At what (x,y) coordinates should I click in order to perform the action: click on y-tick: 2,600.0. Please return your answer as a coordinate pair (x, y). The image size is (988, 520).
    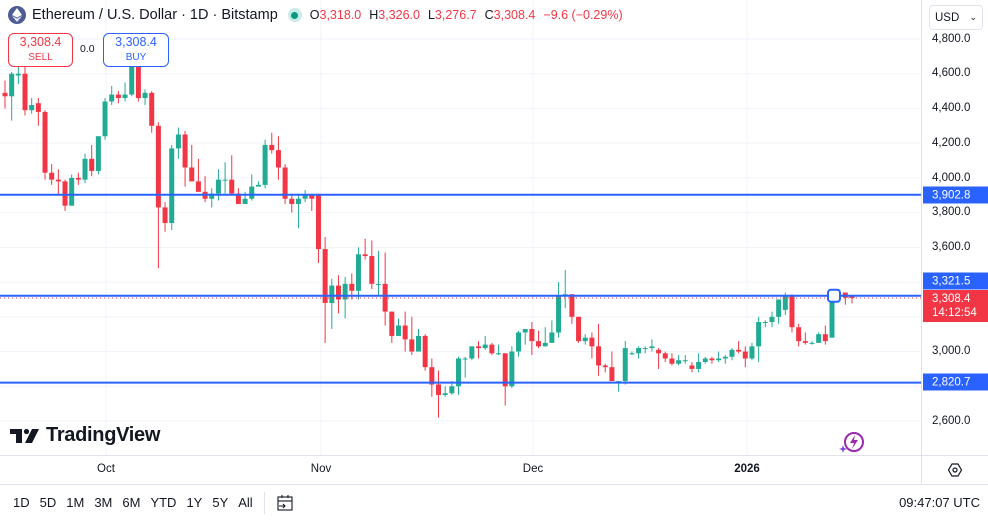
    Looking at the image, I should click on (951, 421).